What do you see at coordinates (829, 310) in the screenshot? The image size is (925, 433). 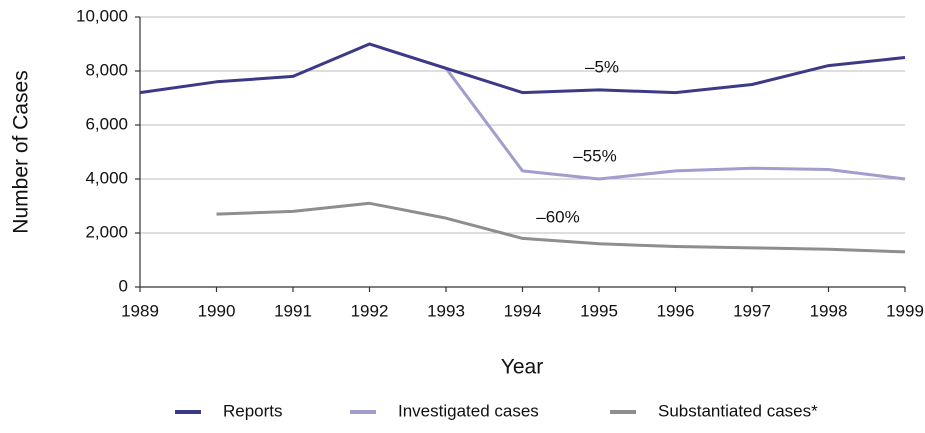 I see `x-tick-label: 1998` at bounding box center [829, 310].